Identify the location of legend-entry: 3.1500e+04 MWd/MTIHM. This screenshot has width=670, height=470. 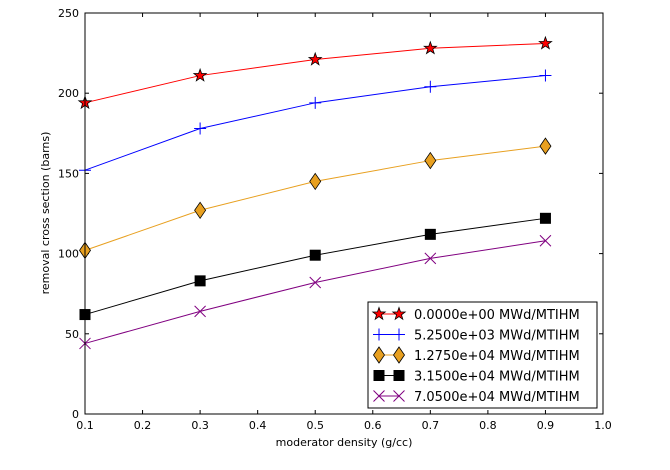
(476, 377).